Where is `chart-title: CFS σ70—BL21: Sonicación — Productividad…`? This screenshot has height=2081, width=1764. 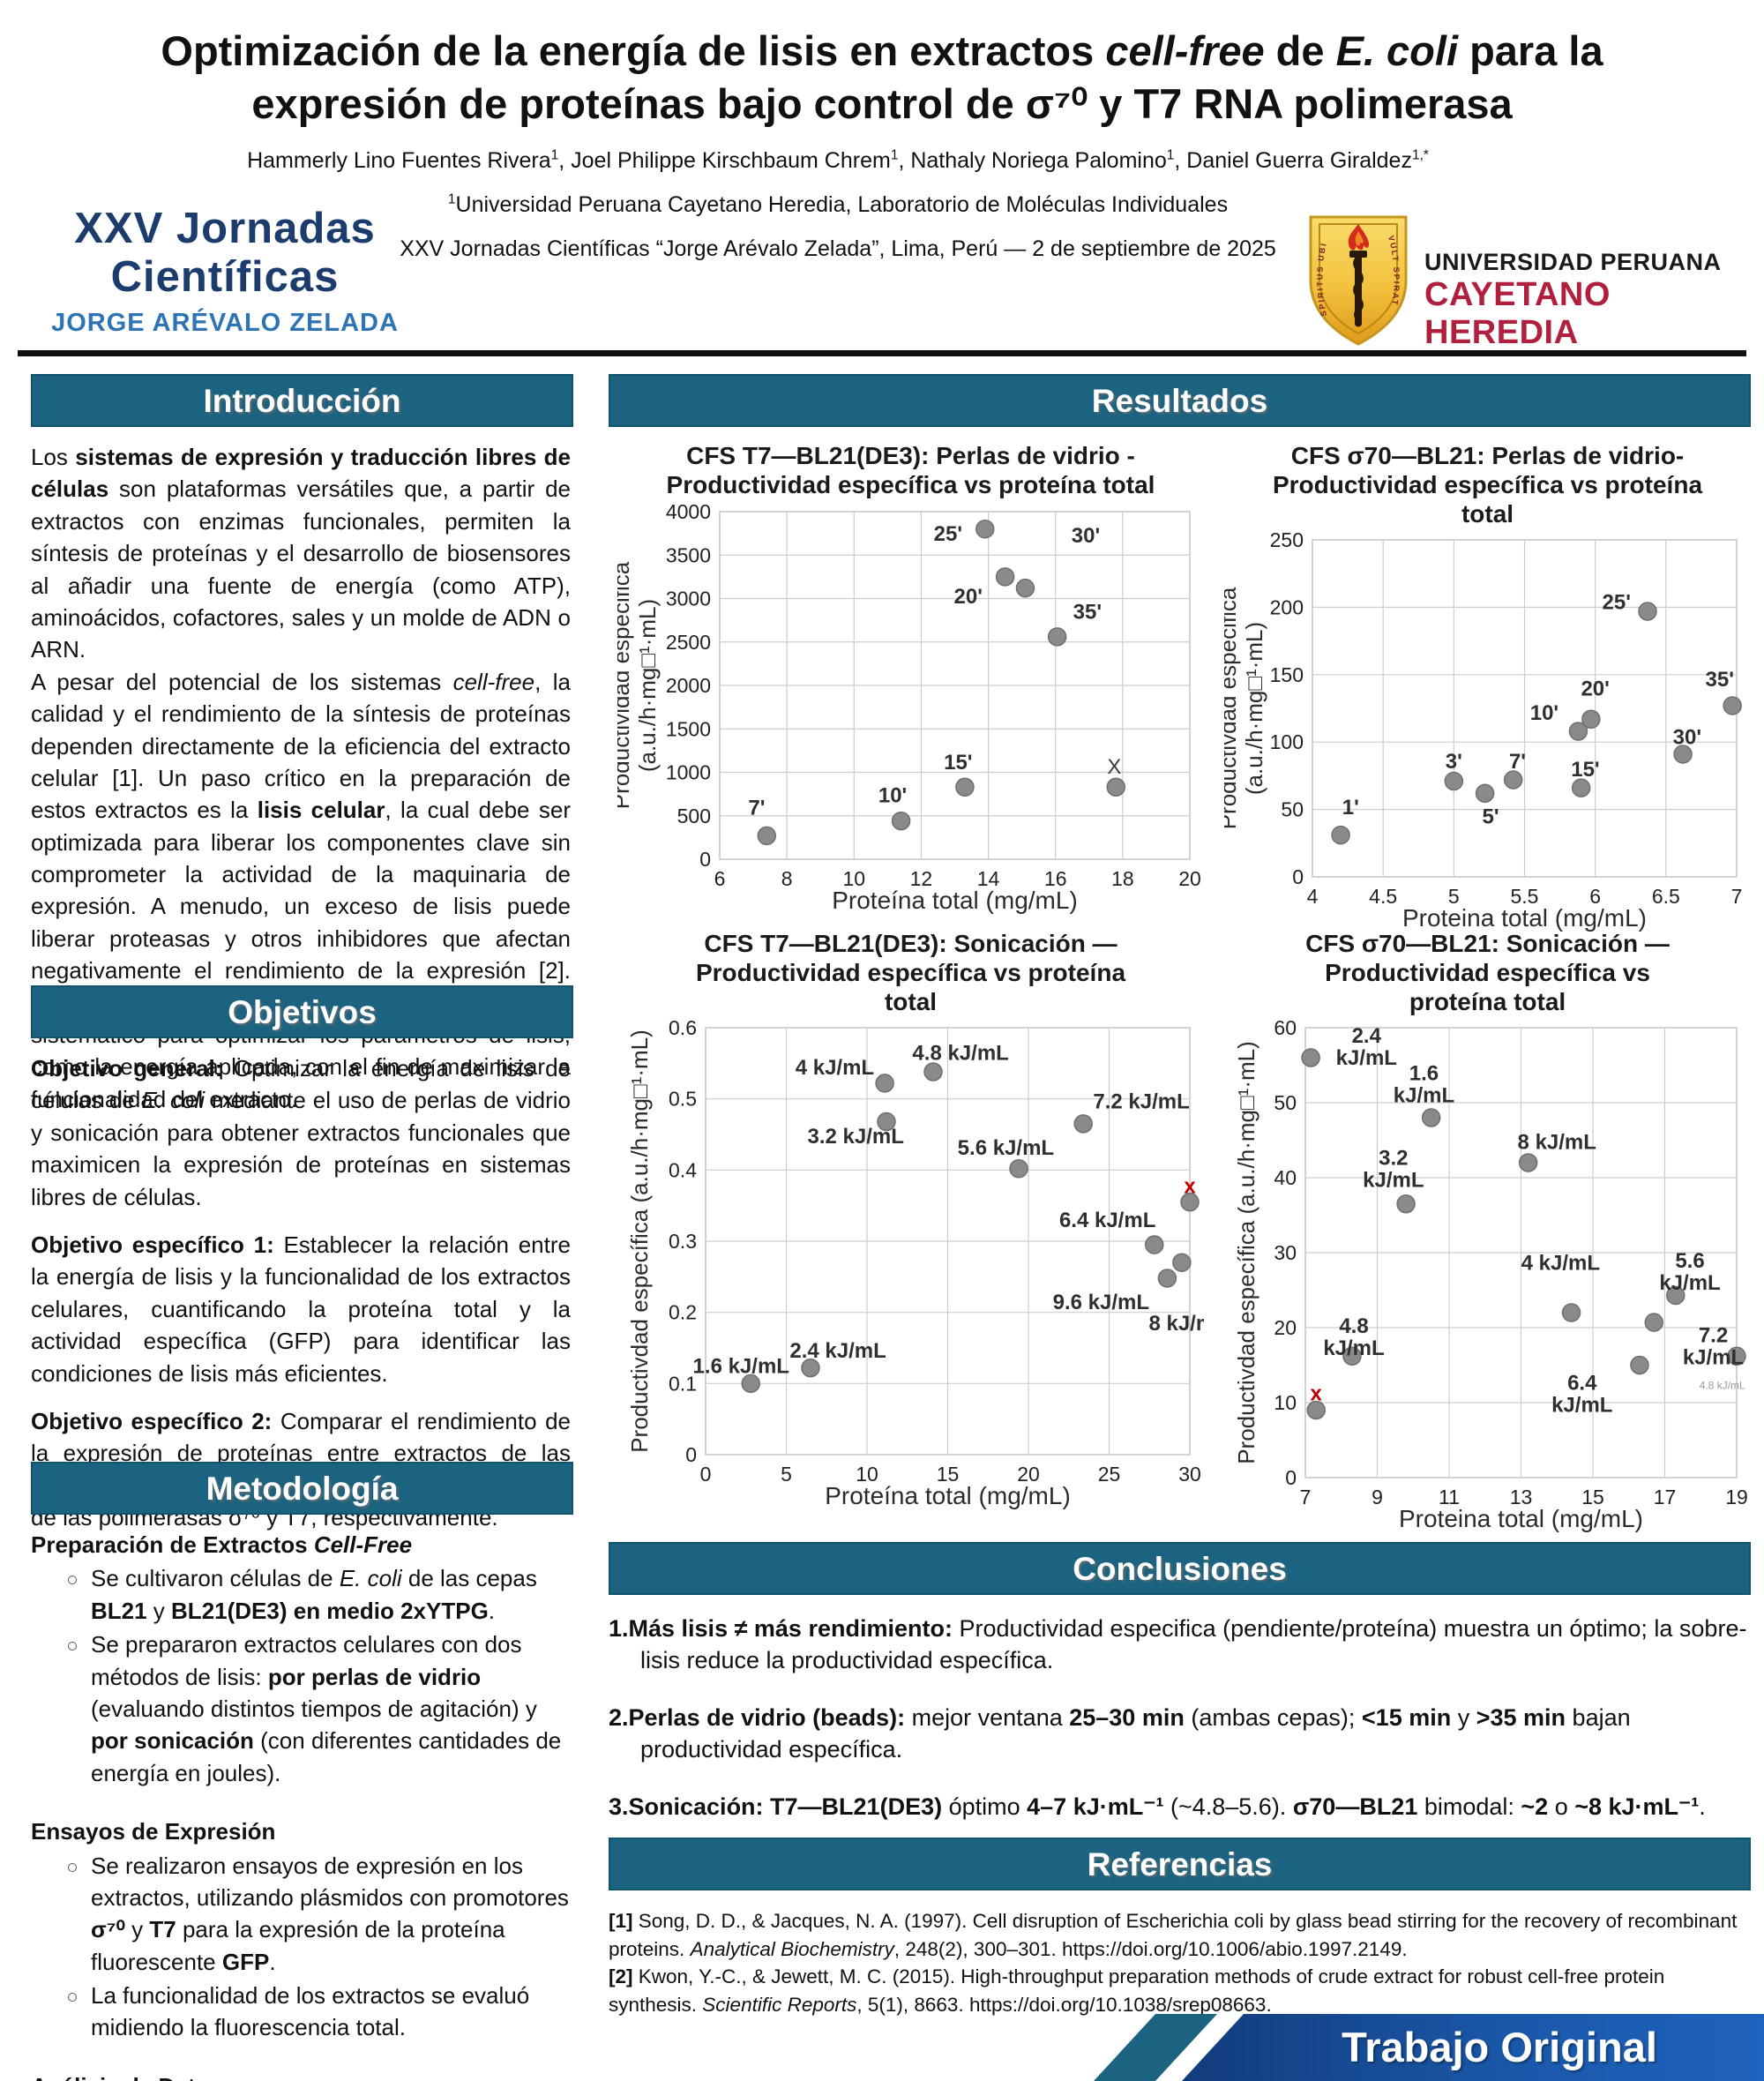
chart-title: CFS σ70—BL21: Sonicación — Productividad… is located at coordinates (1487, 973).